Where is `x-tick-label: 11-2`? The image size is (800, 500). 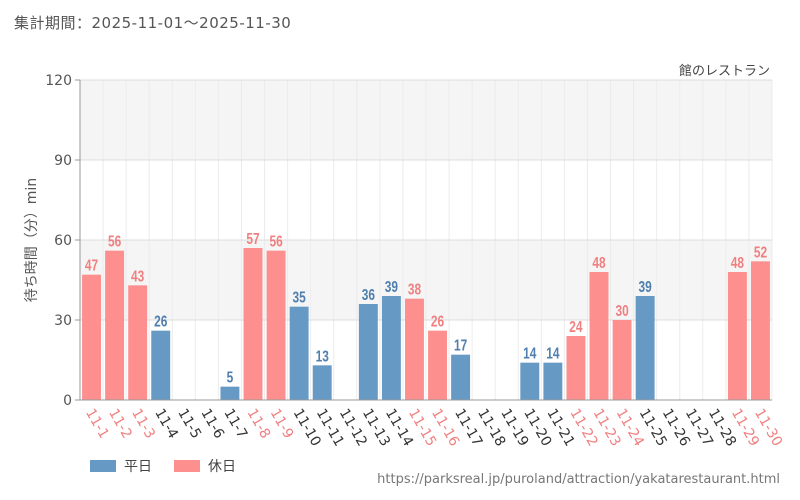
x-tick-label: 11-2 is located at coordinates (120, 424).